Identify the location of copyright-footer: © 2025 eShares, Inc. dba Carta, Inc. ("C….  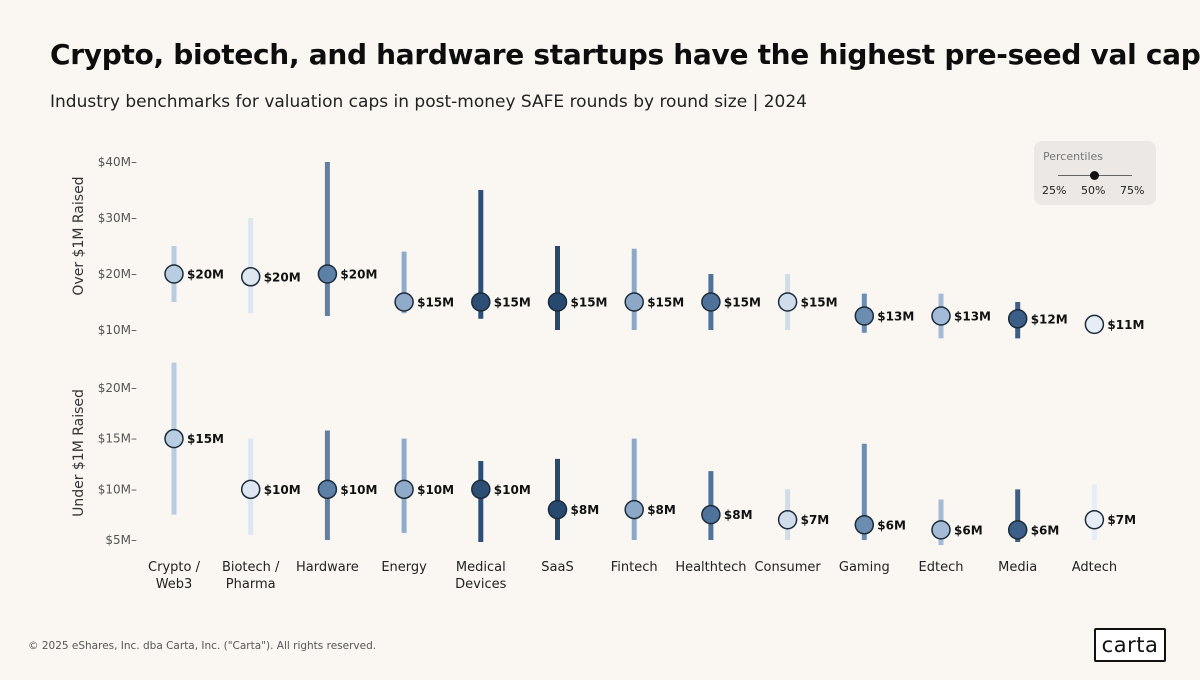
(202, 646).